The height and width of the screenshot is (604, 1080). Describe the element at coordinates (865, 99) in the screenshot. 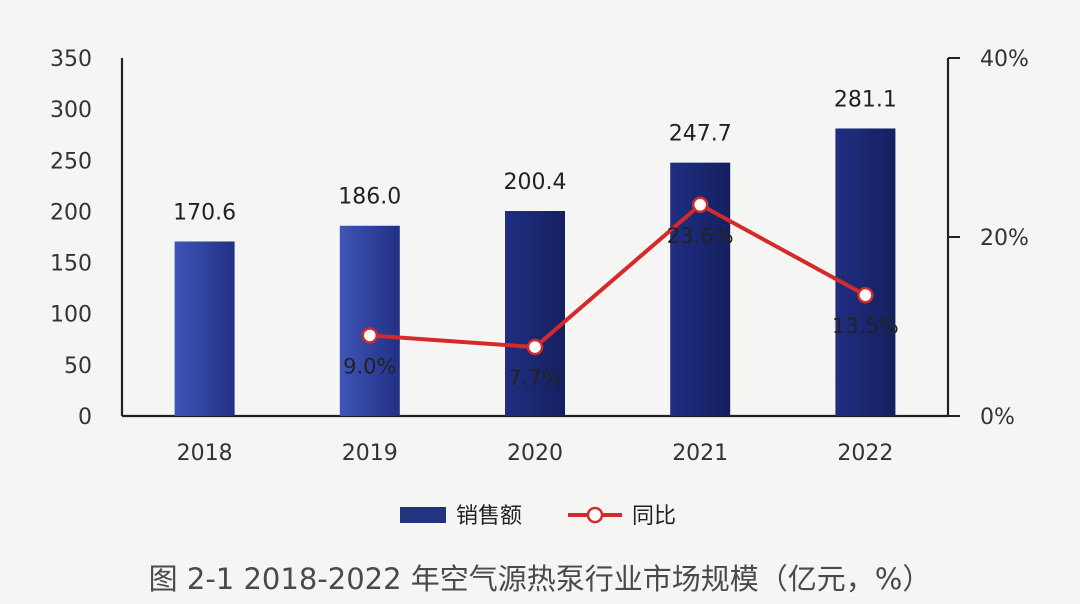

I see `bar-value-label: 281.1` at that location.